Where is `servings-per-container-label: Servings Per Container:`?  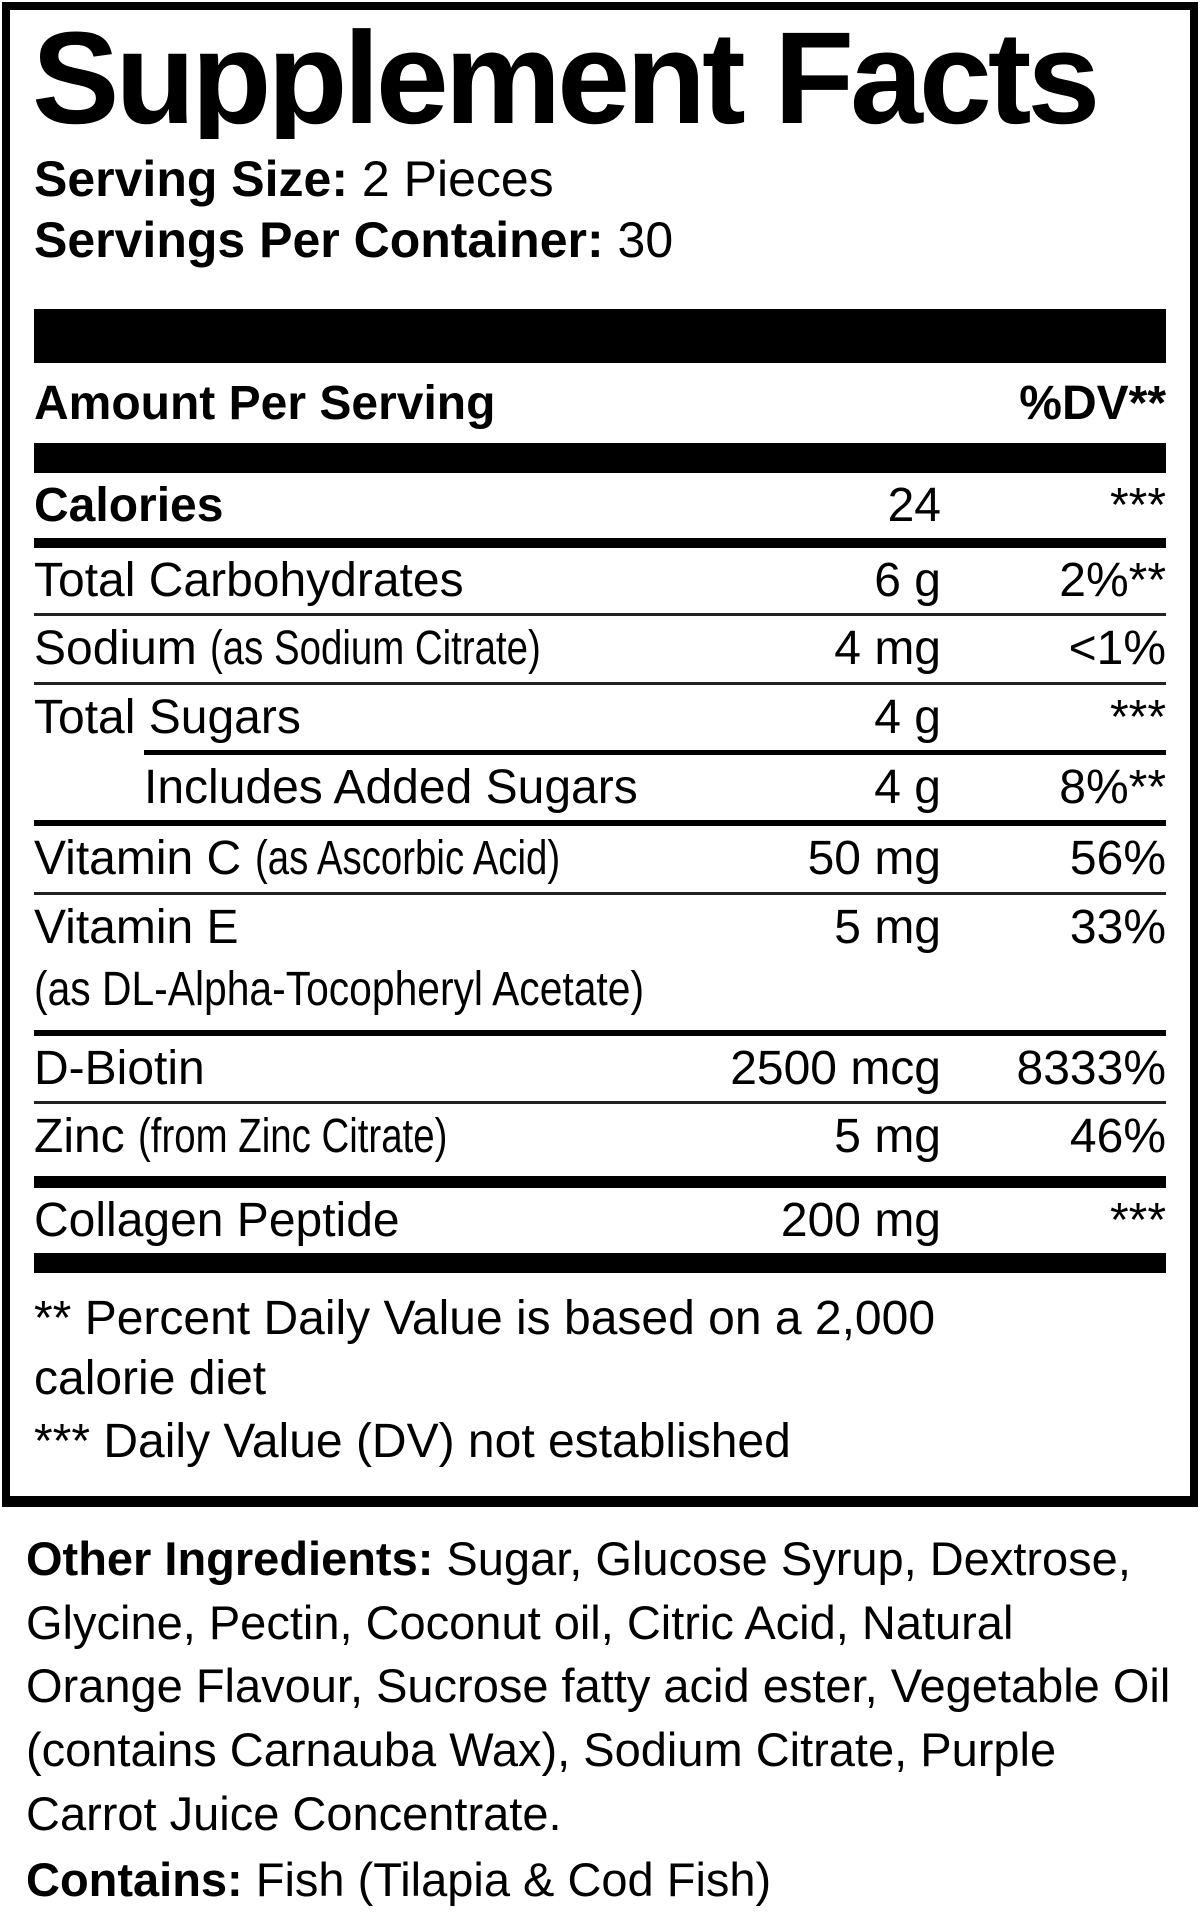 servings-per-container-label: Servings Per Container: is located at coordinates (319, 239).